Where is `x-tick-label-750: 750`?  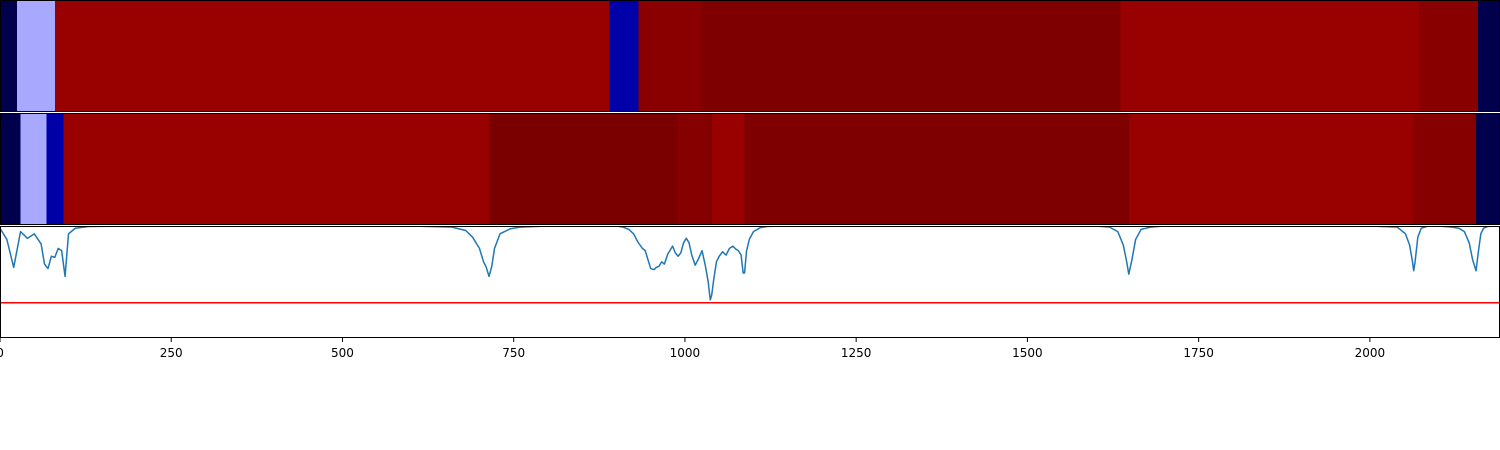 x-tick-label-750: 750 is located at coordinates (513, 353).